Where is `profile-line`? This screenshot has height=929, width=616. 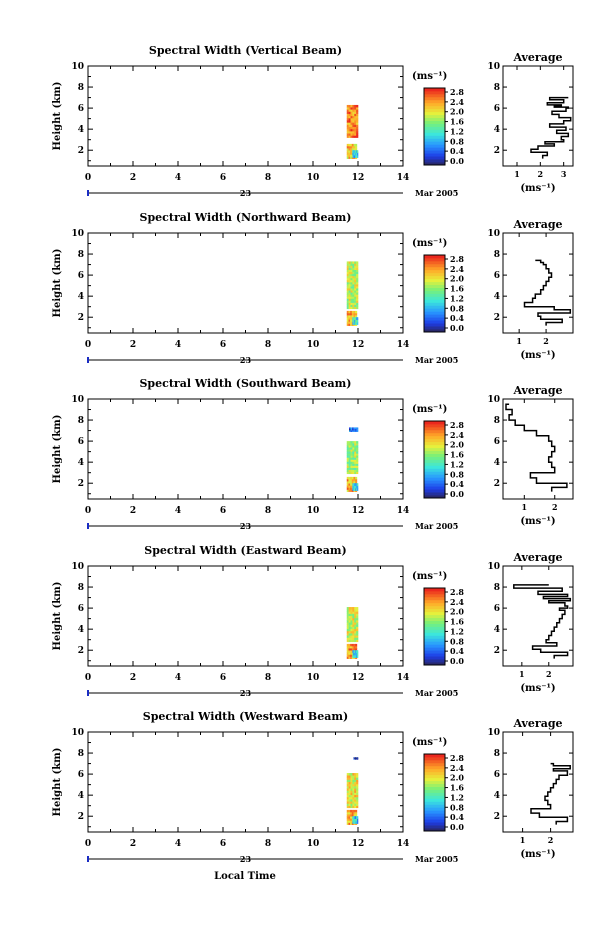
profile-line is located at coordinates (547, 292).